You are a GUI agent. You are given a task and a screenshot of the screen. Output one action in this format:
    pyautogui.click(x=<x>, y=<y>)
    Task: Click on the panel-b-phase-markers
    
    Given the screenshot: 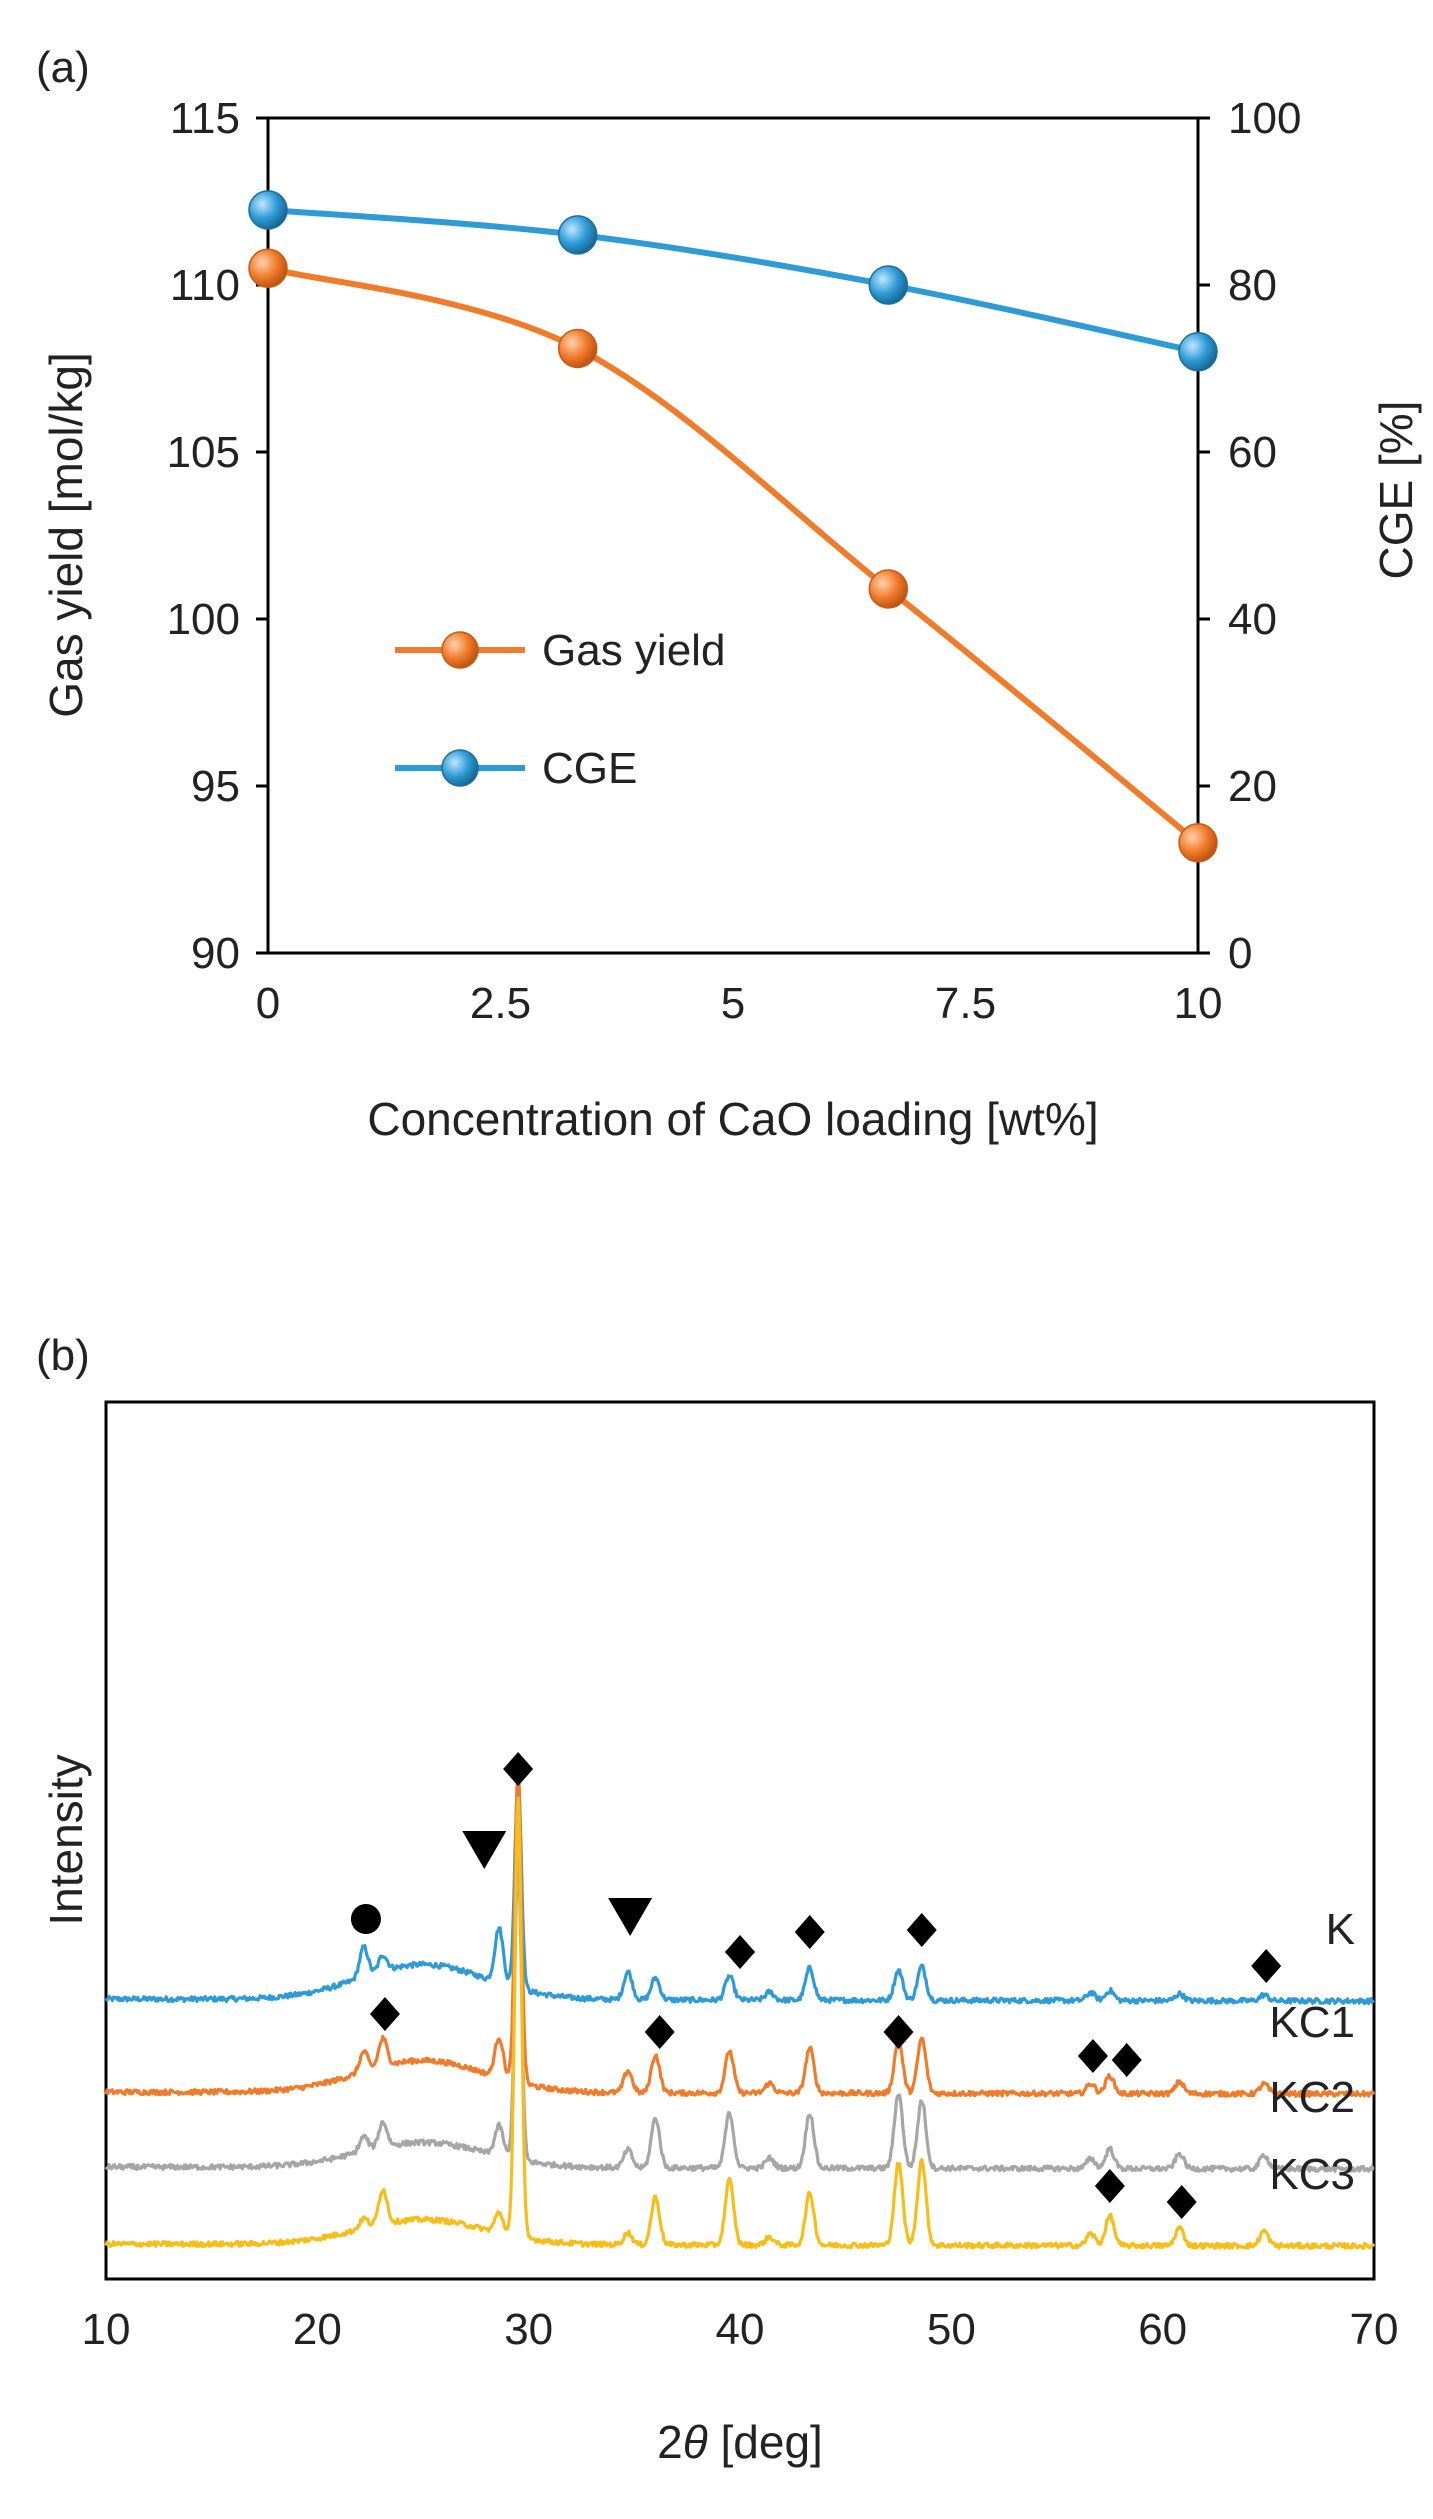 What is the action you would take?
    pyautogui.click(x=816, y=1985)
    